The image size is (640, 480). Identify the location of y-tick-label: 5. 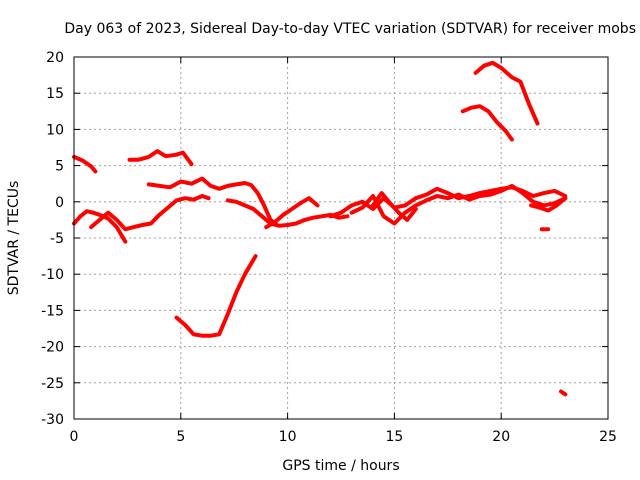
(59, 167).